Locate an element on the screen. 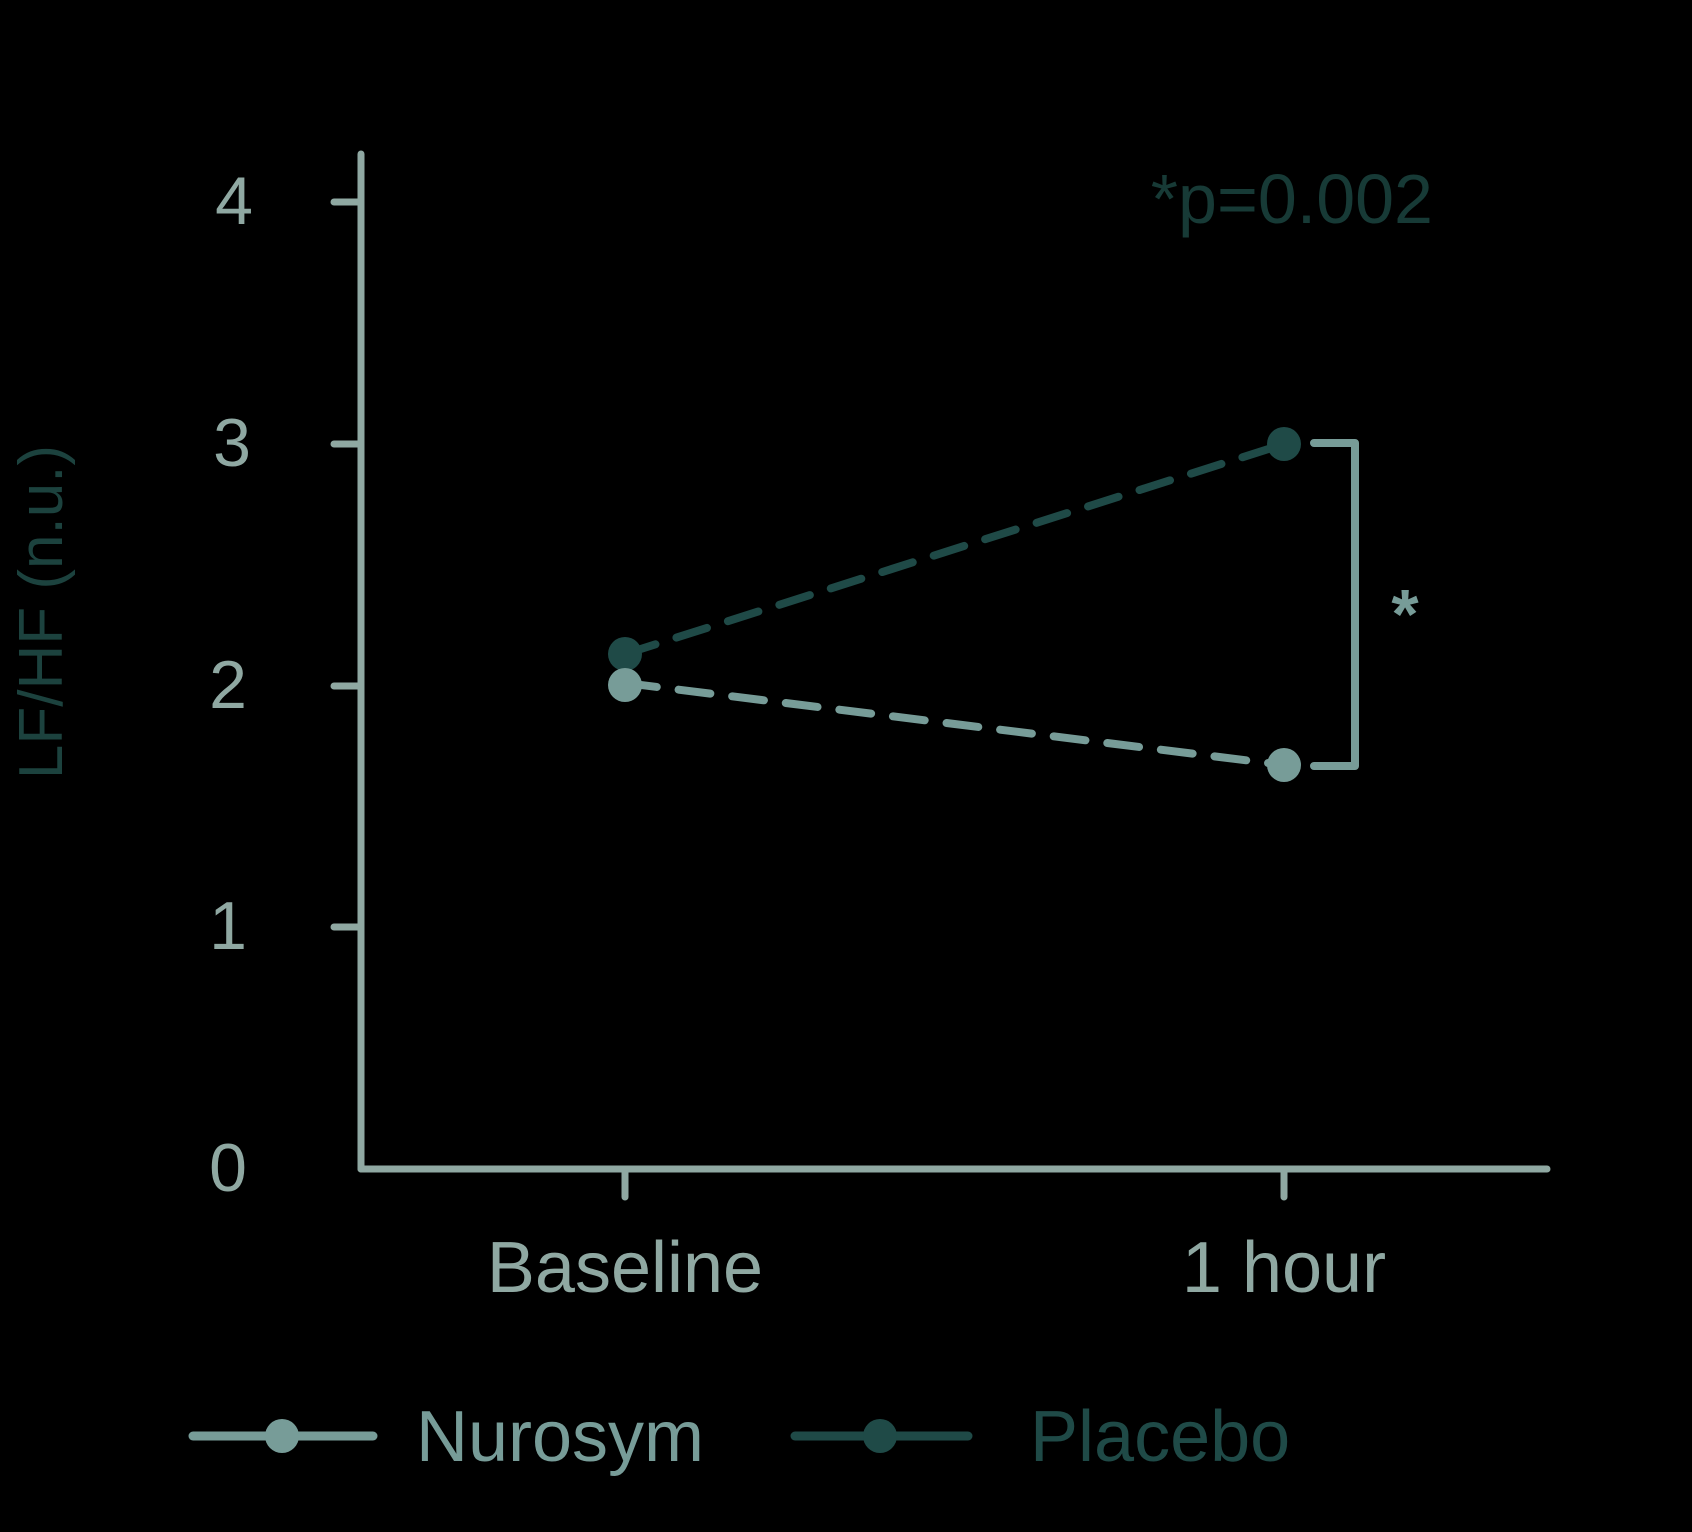 The height and width of the screenshot is (1532, 1692). nurosym-series-line is located at coordinates (954, 724).